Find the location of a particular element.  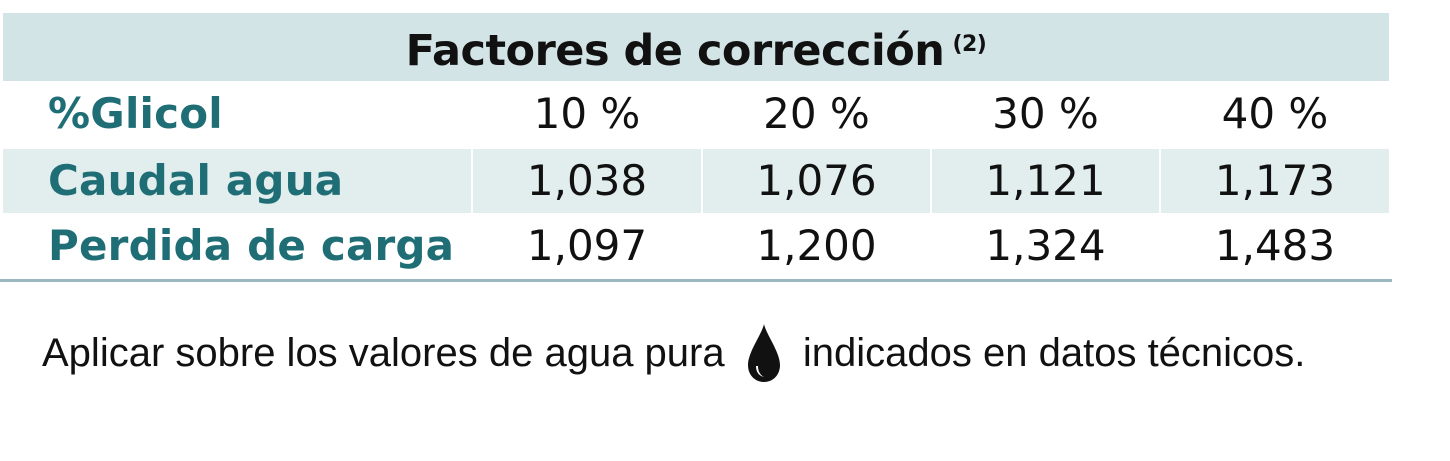

water-flow-value-20: 1,076 is located at coordinates (816, 181).